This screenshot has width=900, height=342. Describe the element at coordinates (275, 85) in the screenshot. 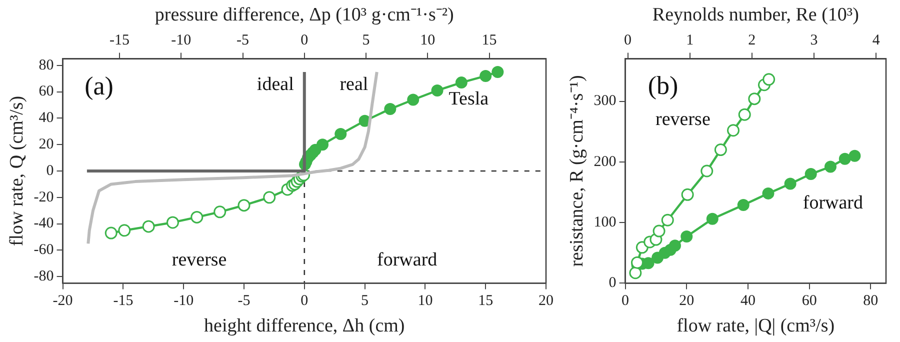

I see `series-label: ideal` at that location.